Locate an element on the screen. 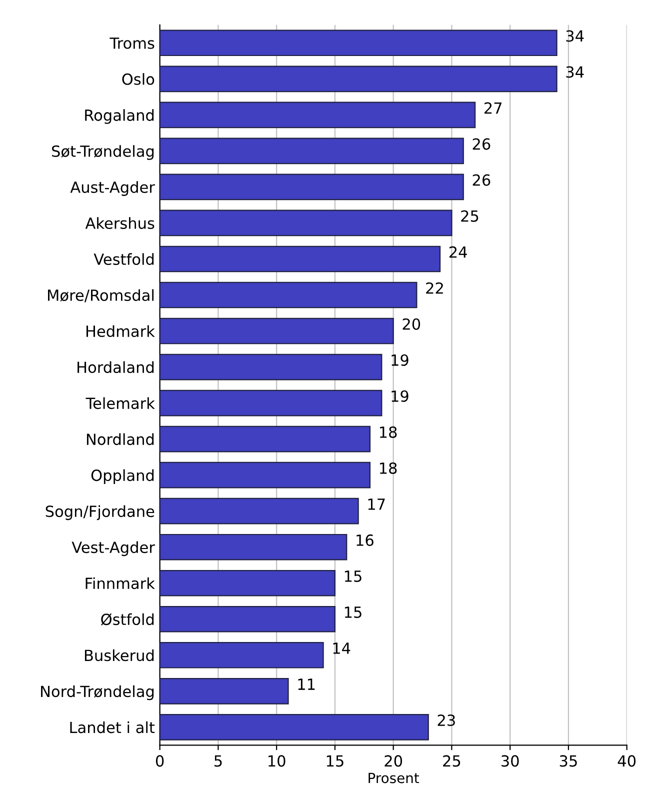 The width and height of the screenshot is (655, 803). x-tick-label: 10 is located at coordinates (277, 761).